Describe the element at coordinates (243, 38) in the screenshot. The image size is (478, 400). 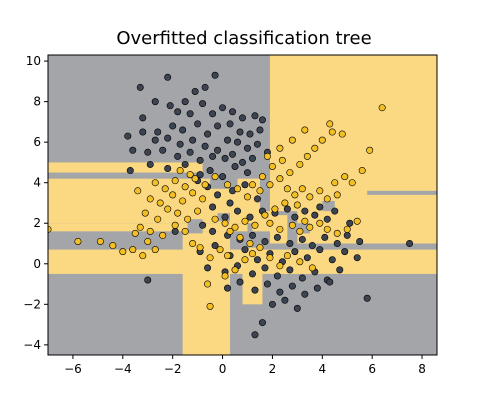
I see `chart-title: Overfitted classification tree` at that location.